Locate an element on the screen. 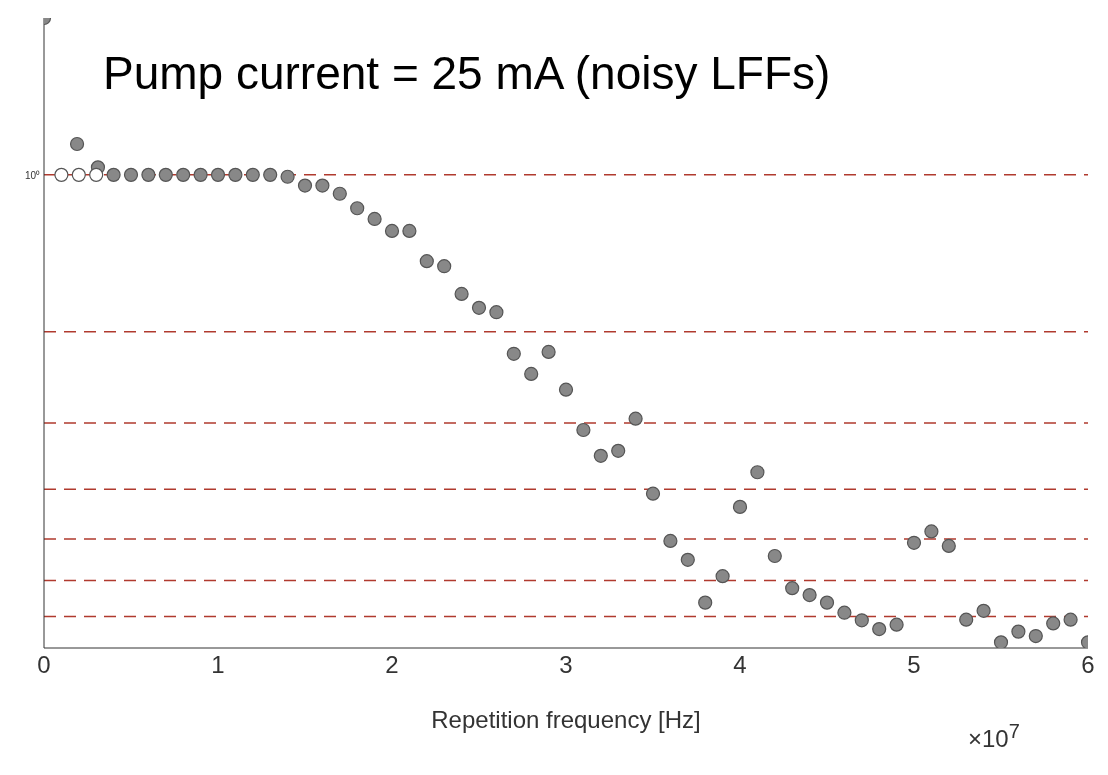 This screenshot has width=1108, height=775. x-tick-label: 3 is located at coordinates (566, 665).